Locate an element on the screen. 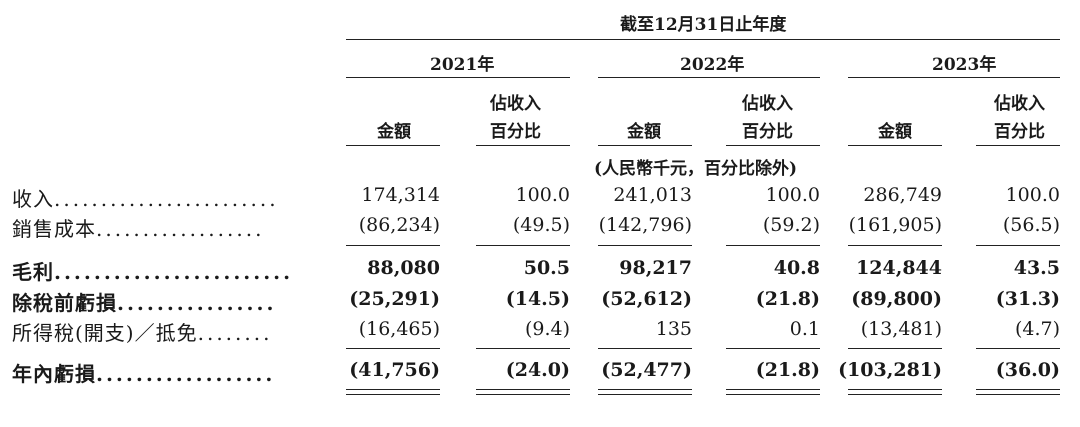  cell-cos-2023-amount: (161,905) is located at coordinates (895, 225).